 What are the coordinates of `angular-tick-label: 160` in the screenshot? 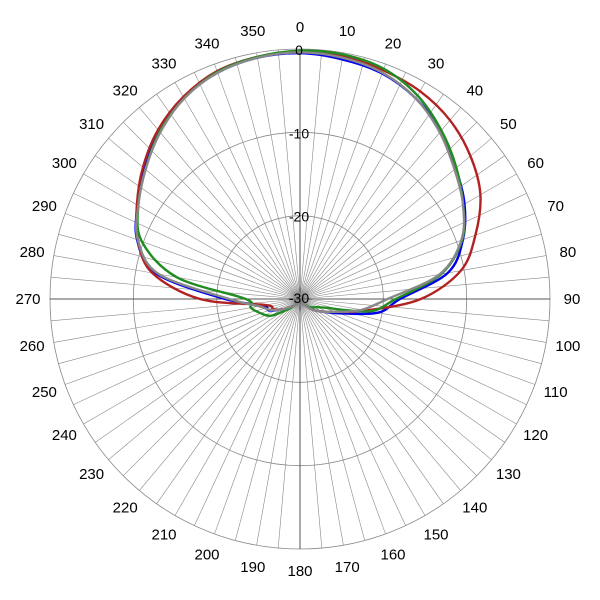 It's located at (392, 555).